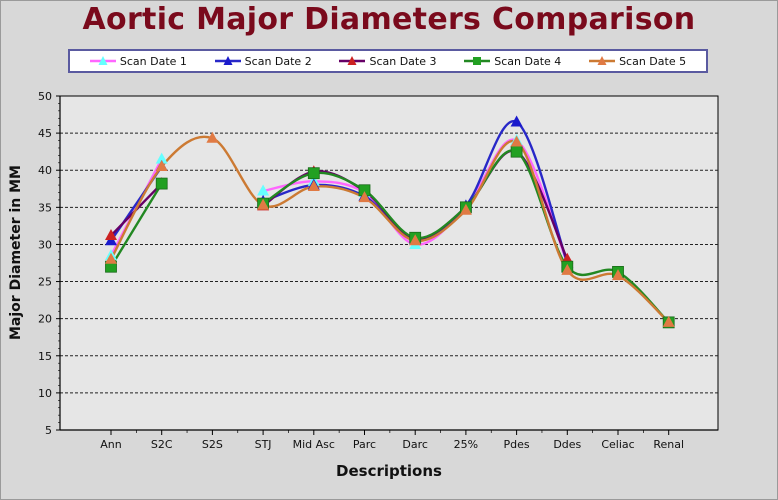 The image size is (778, 500). I want to click on x-tick-label: Ann, so click(110, 444).